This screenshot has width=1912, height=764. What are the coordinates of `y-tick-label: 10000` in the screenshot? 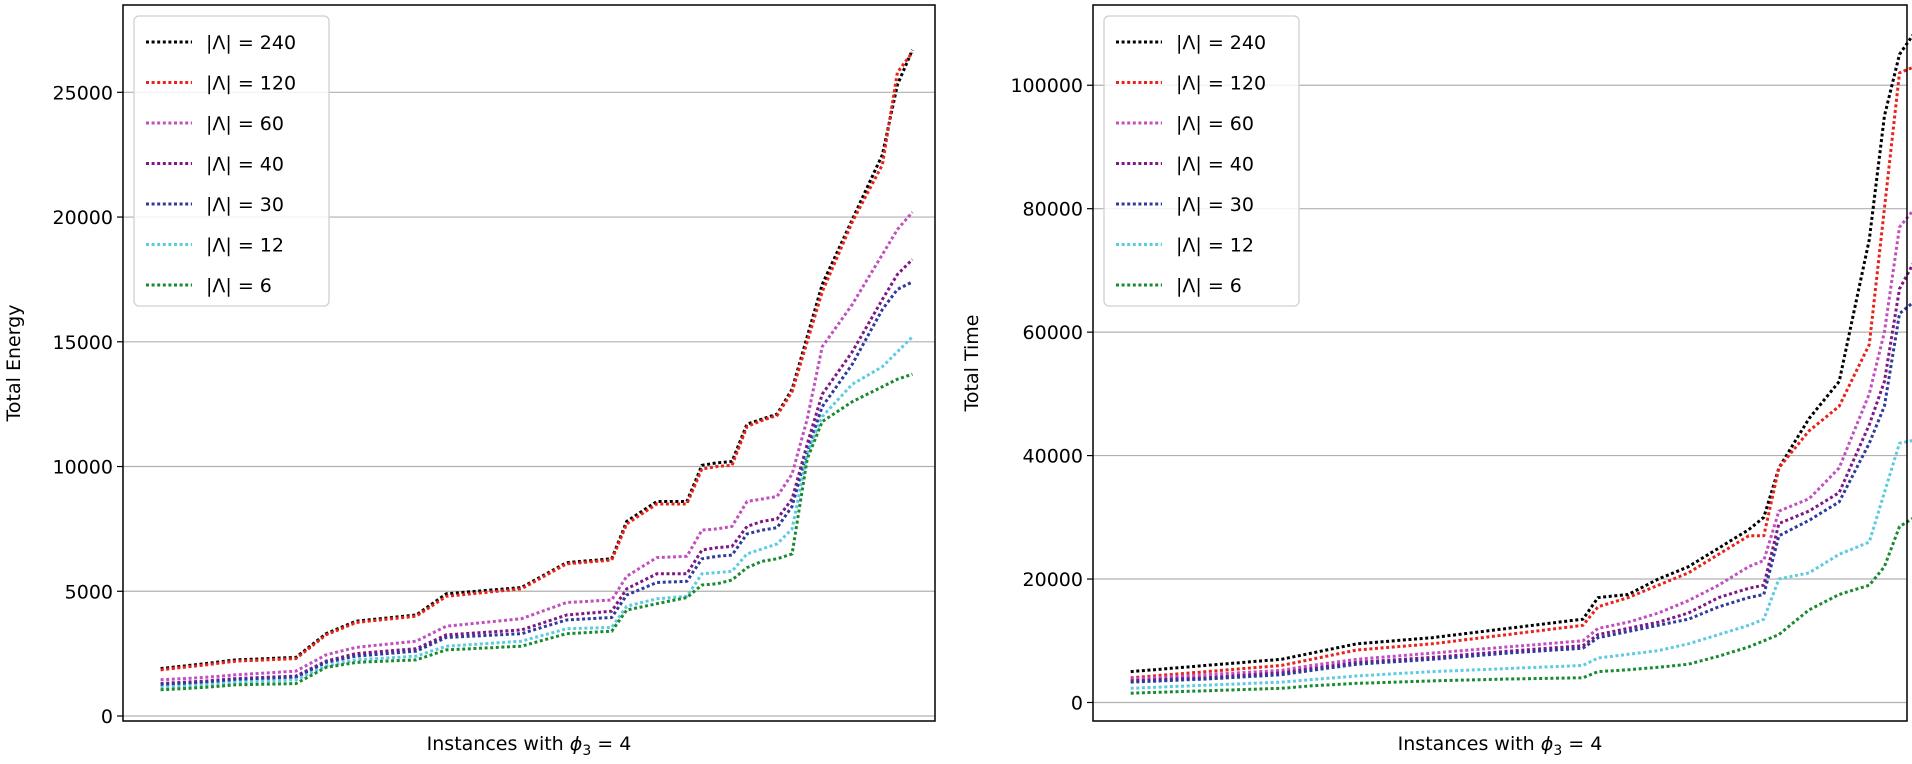 It's located at (83, 468).